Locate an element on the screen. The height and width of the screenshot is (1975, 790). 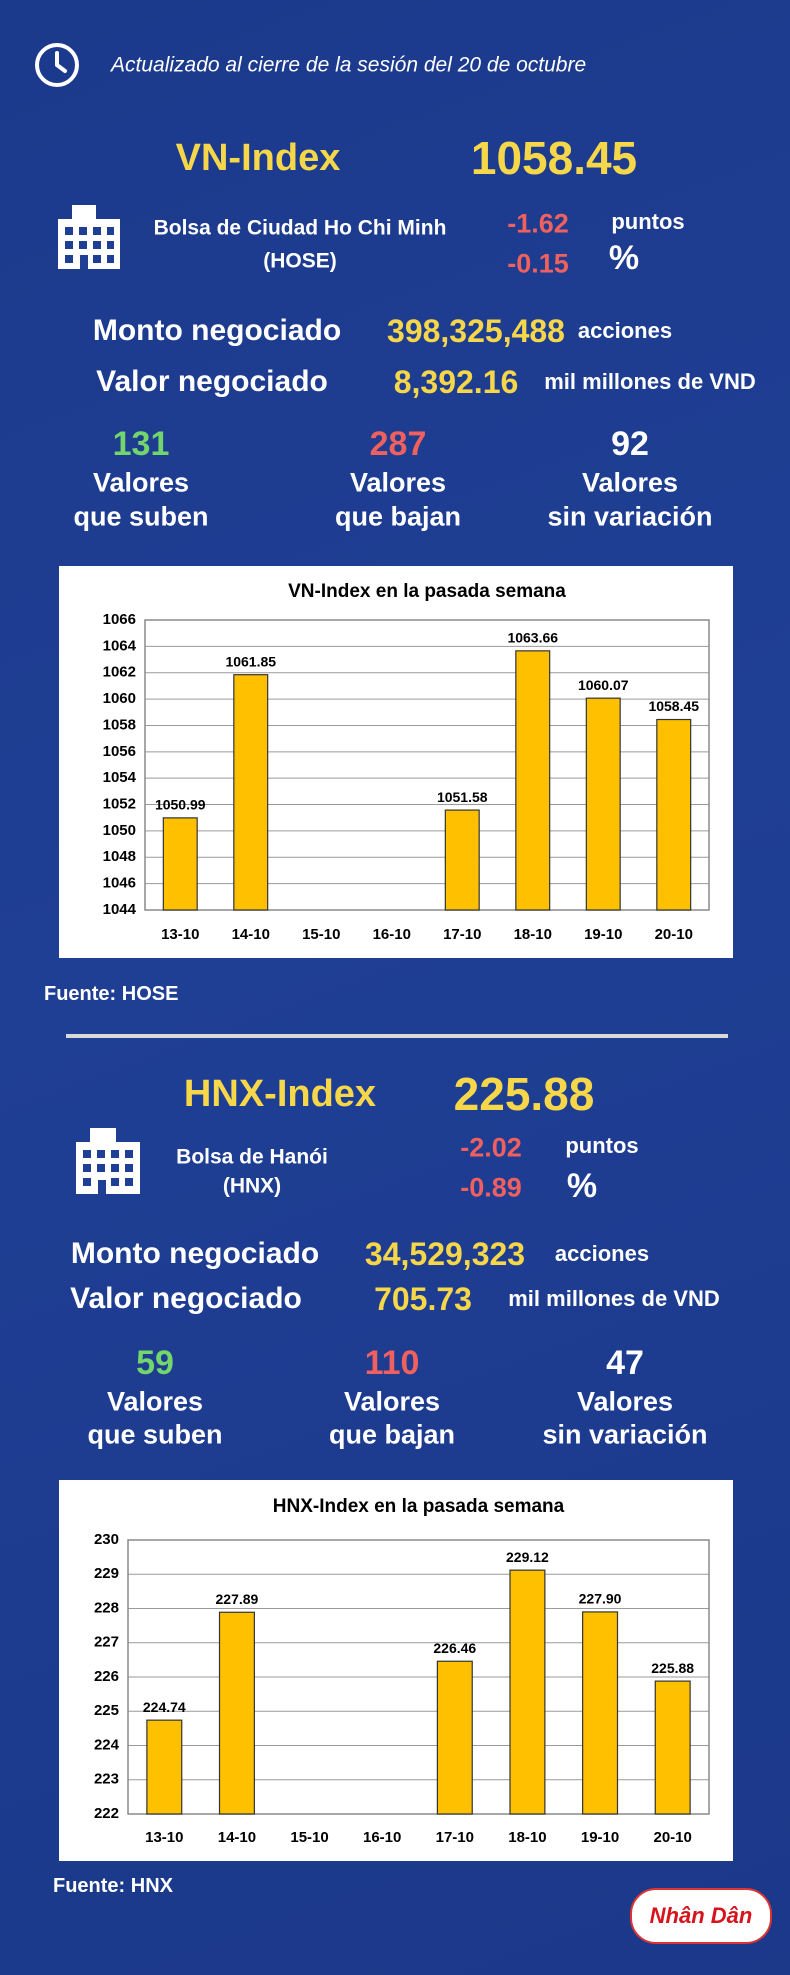
divider is located at coordinates (397, 1036).